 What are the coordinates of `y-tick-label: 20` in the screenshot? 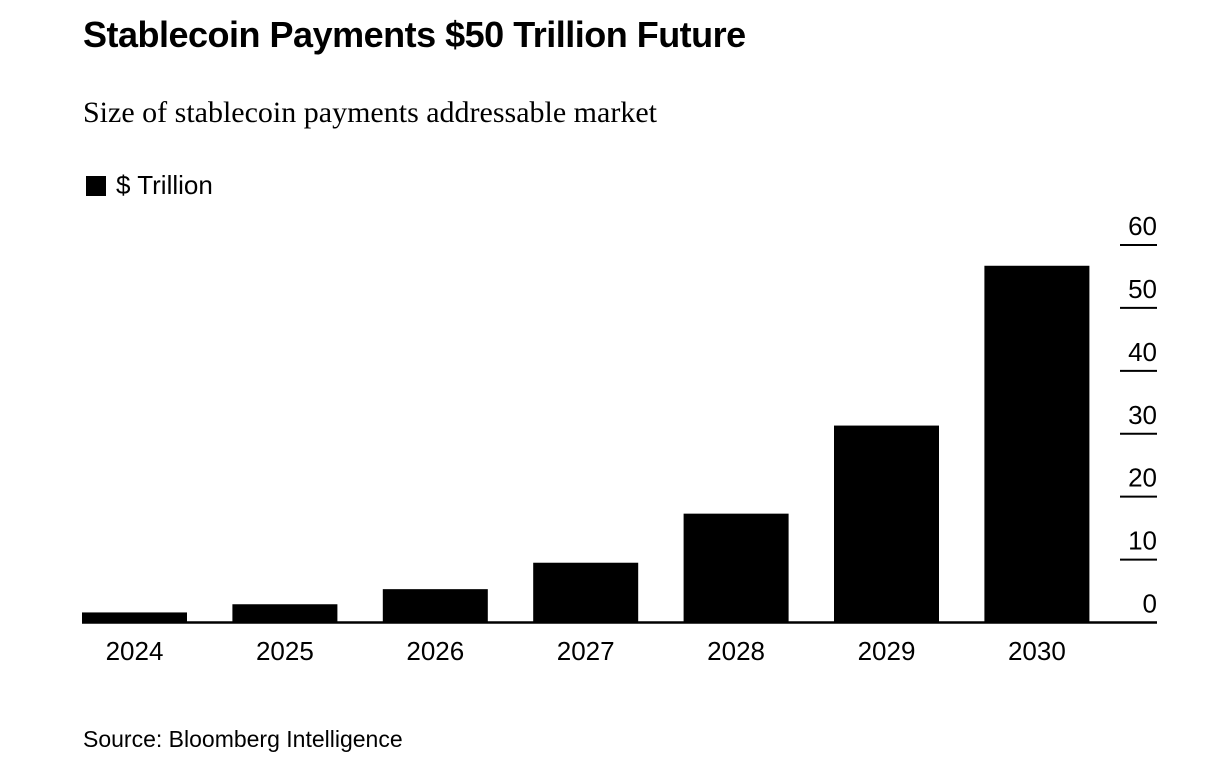 It's located at (1142, 478).